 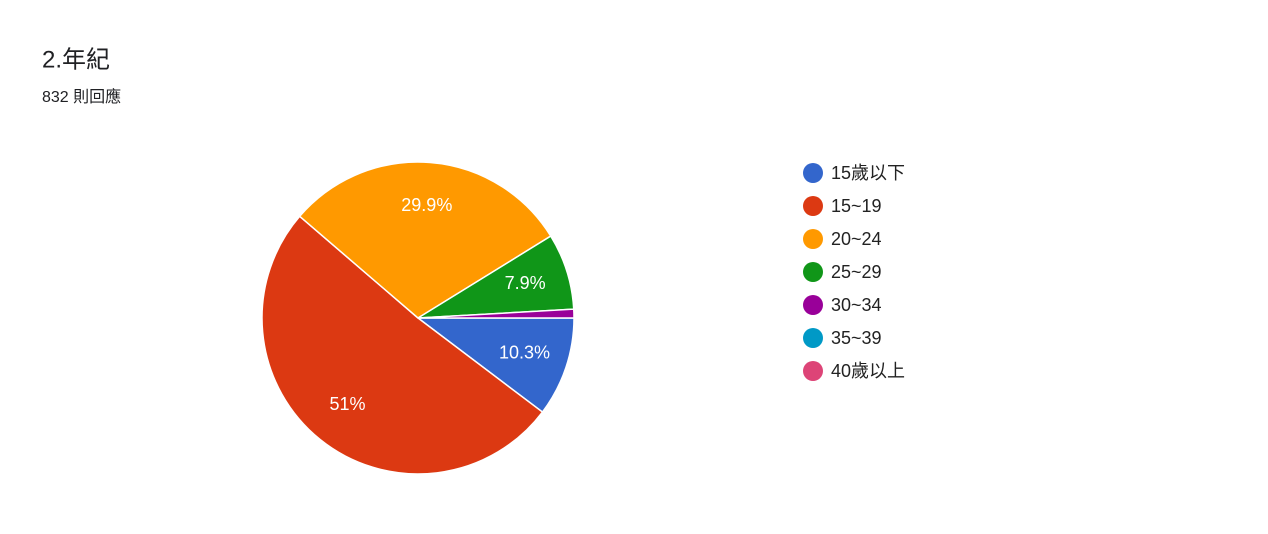 What do you see at coordinates (525, 283) in the screenshot?
I see `slice-label: 7.9%` at bounding box center [525, 283].